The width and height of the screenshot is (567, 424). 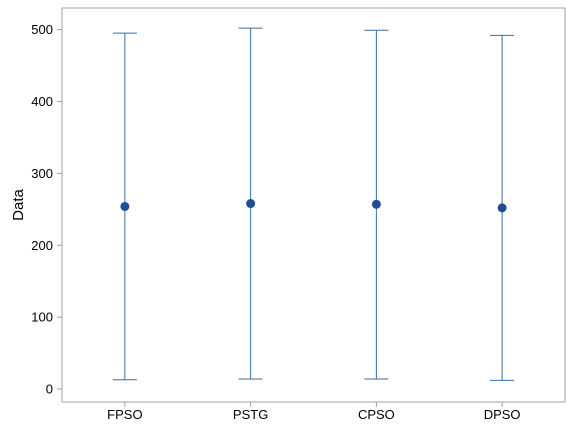 What do you see at coordinates (376, 204) in the screenshot?
I see `mean-point-cpso` at bounding box center [376, 204].